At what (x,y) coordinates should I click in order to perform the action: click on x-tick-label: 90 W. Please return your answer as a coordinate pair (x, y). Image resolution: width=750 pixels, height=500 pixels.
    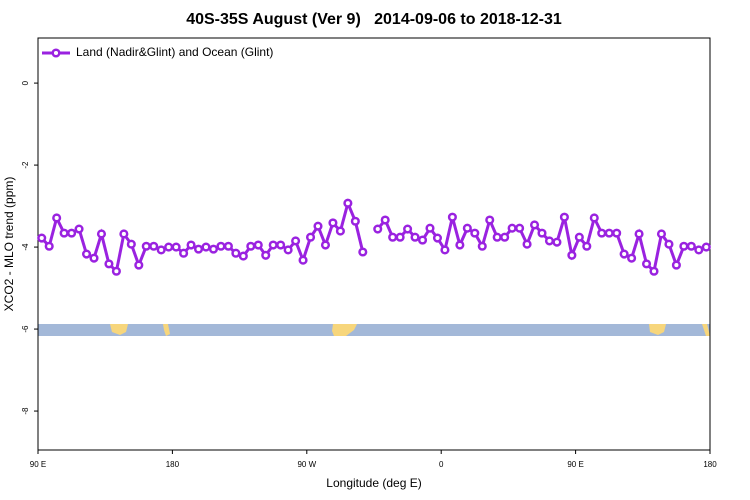
    Looking at the image, I should click on (306, 464).